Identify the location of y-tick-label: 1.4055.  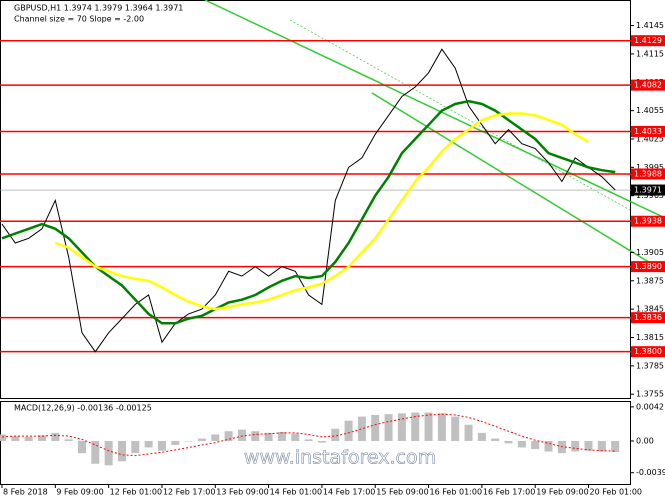
(650, 110).